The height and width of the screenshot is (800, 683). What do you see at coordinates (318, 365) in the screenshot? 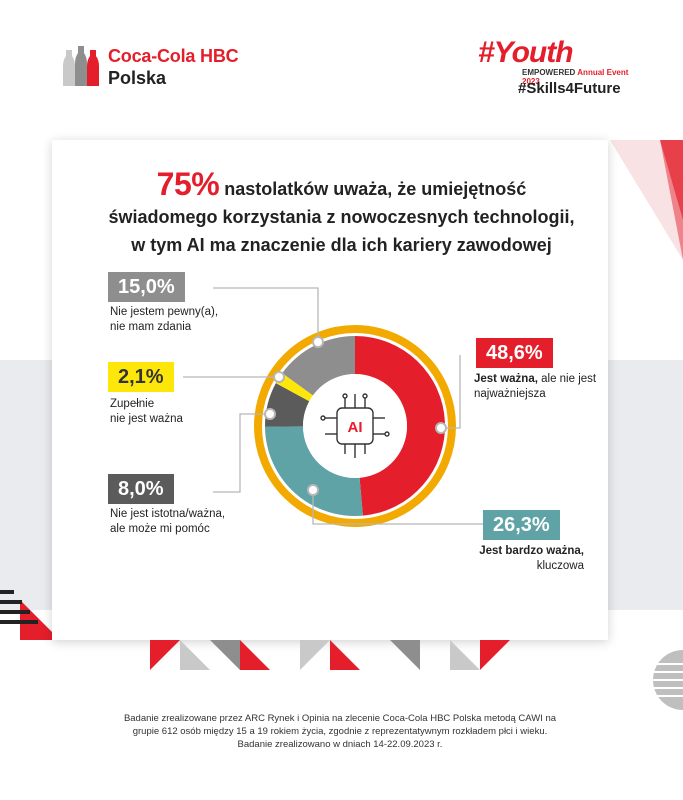
I see `donut-slice-unsure` at bounding box center [318, 365].